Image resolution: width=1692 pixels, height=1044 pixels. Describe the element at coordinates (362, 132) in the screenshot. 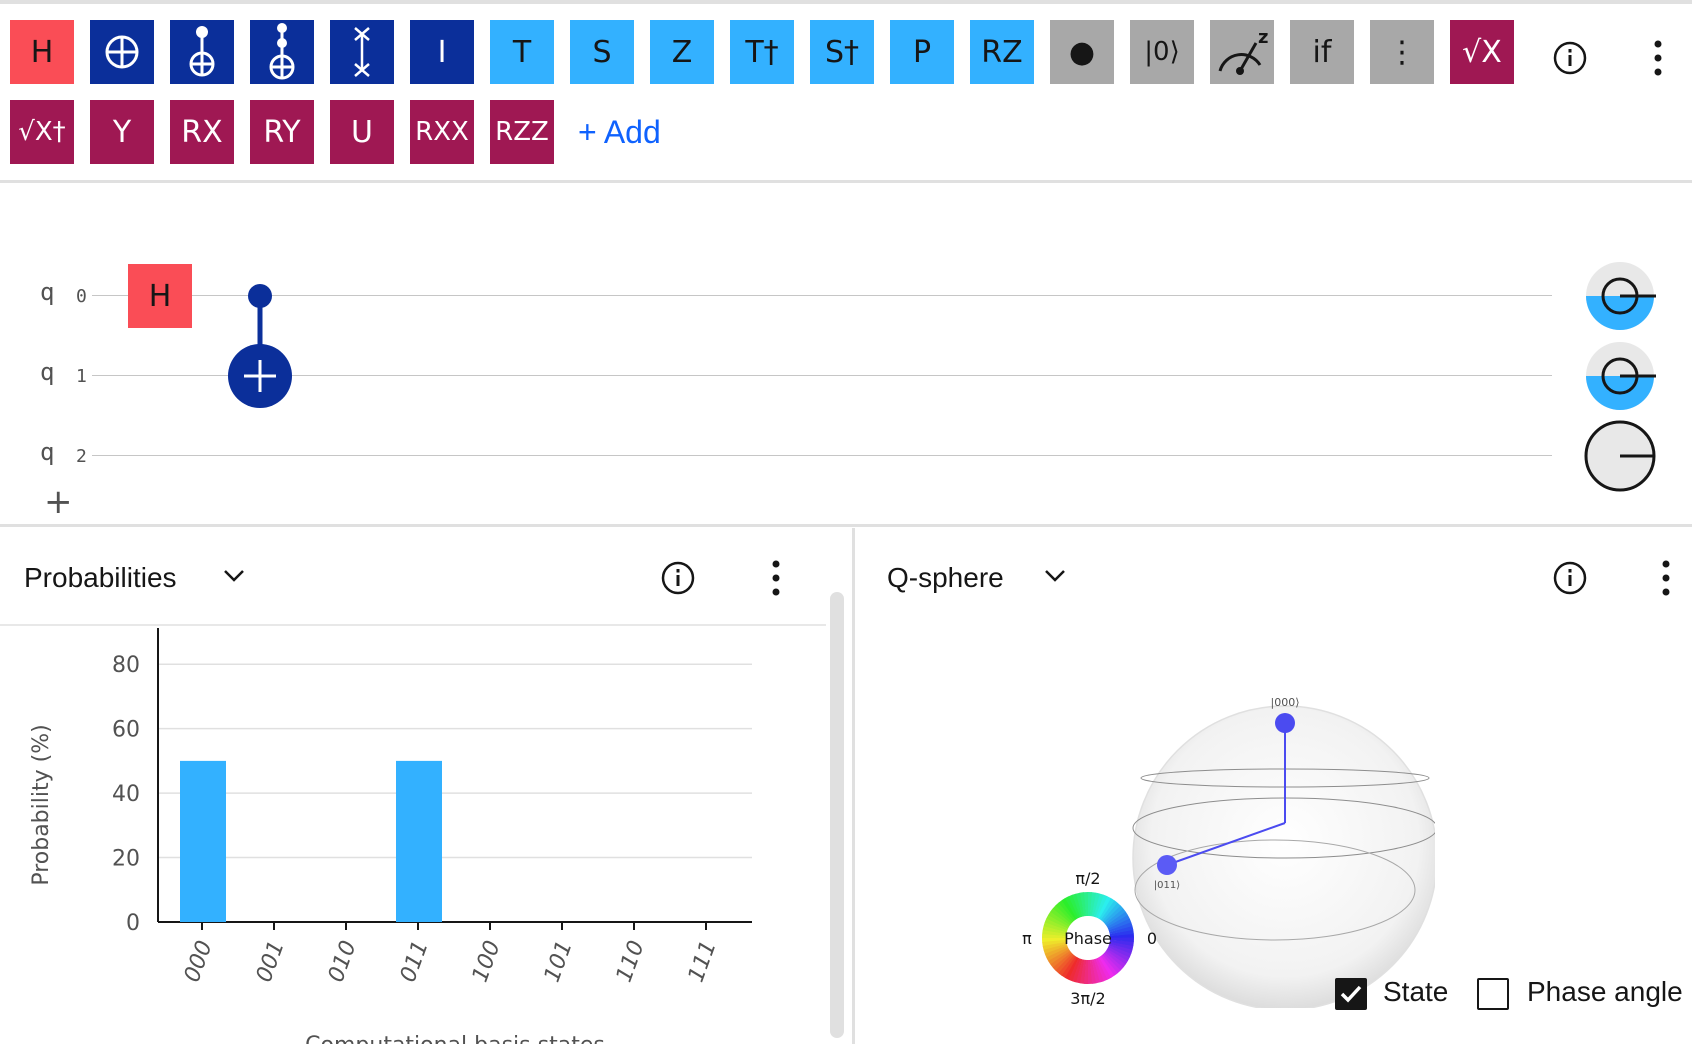

I see `palette-gate-u: U` at that location.